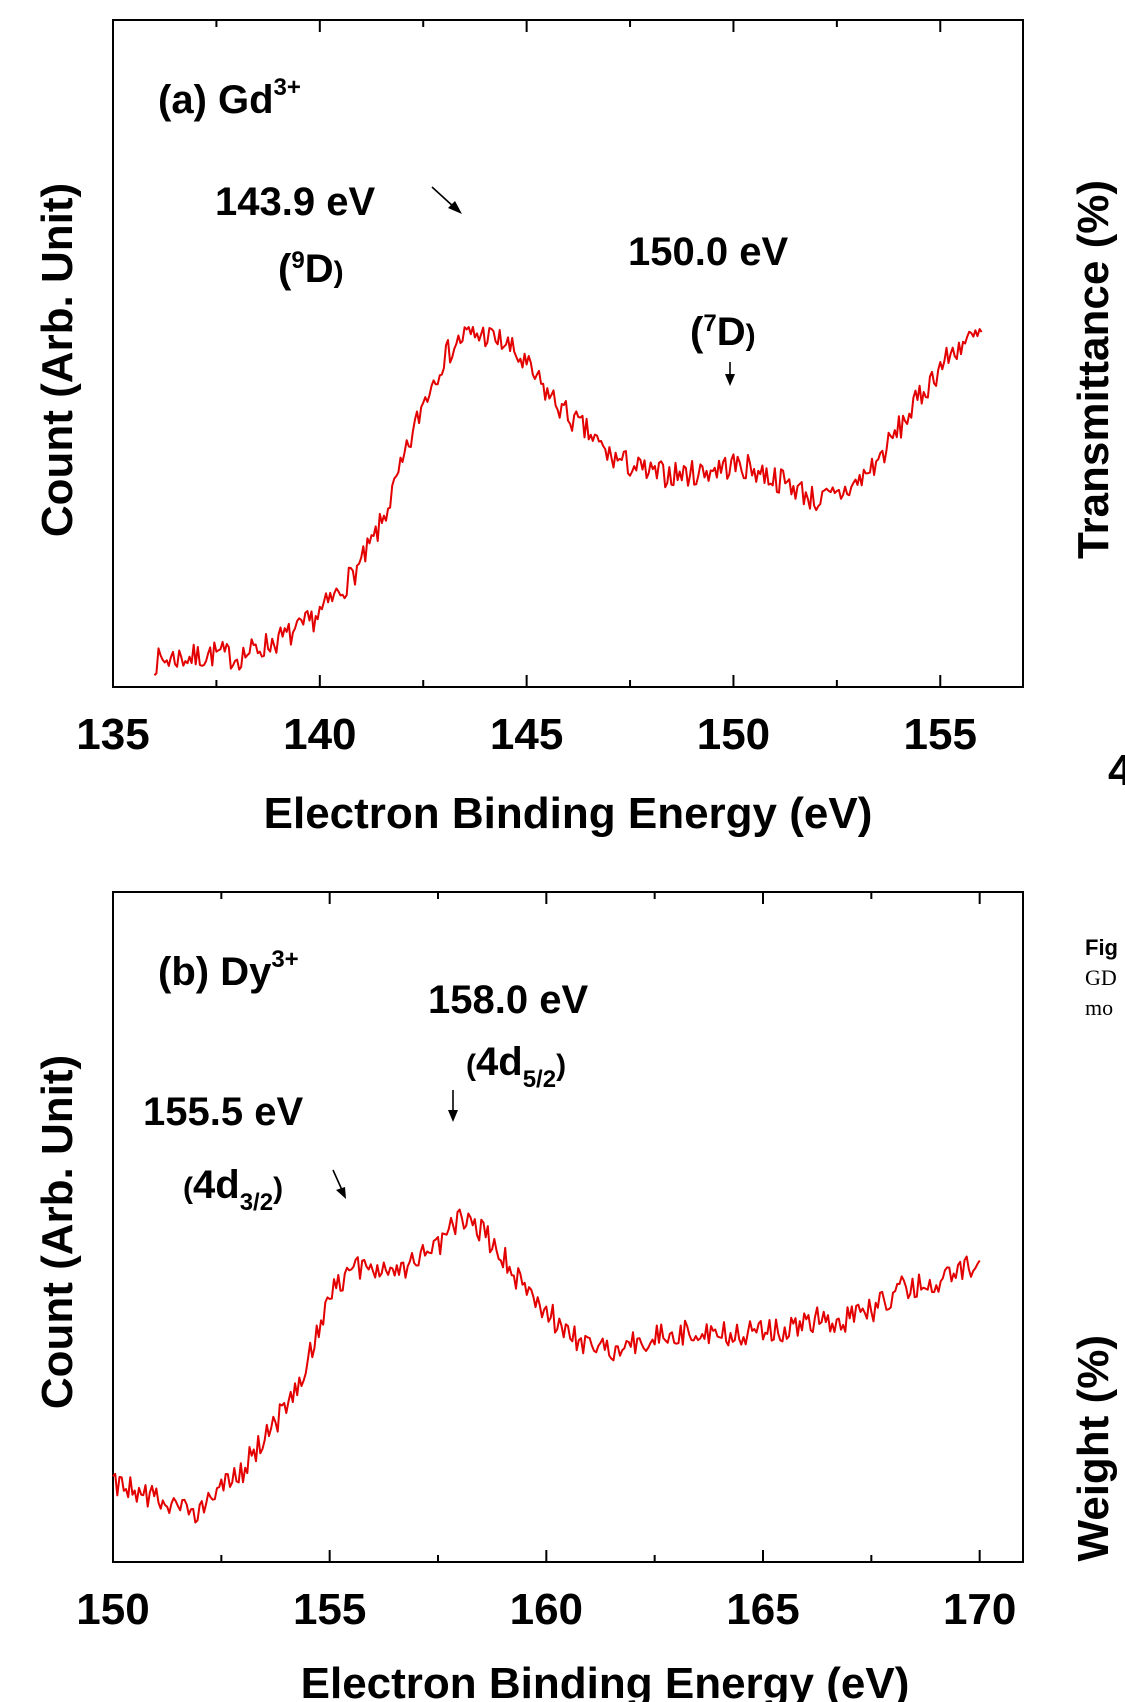 This screenshot has width=1125, height=1702. I want to click on x-tick-label: 145, so click(526, 734).